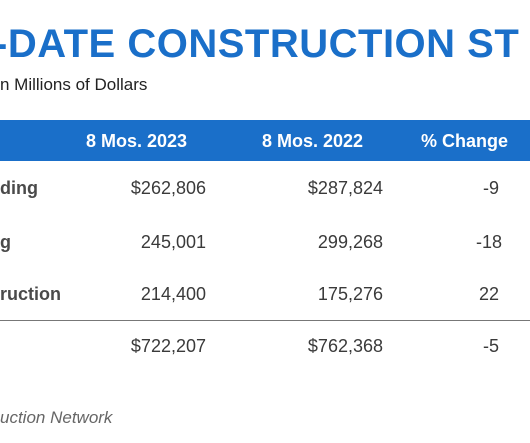  What do you see at coordinates (490, 346) in the screenshot?
I see `total-change: -5` at bounding box center [490, 346].